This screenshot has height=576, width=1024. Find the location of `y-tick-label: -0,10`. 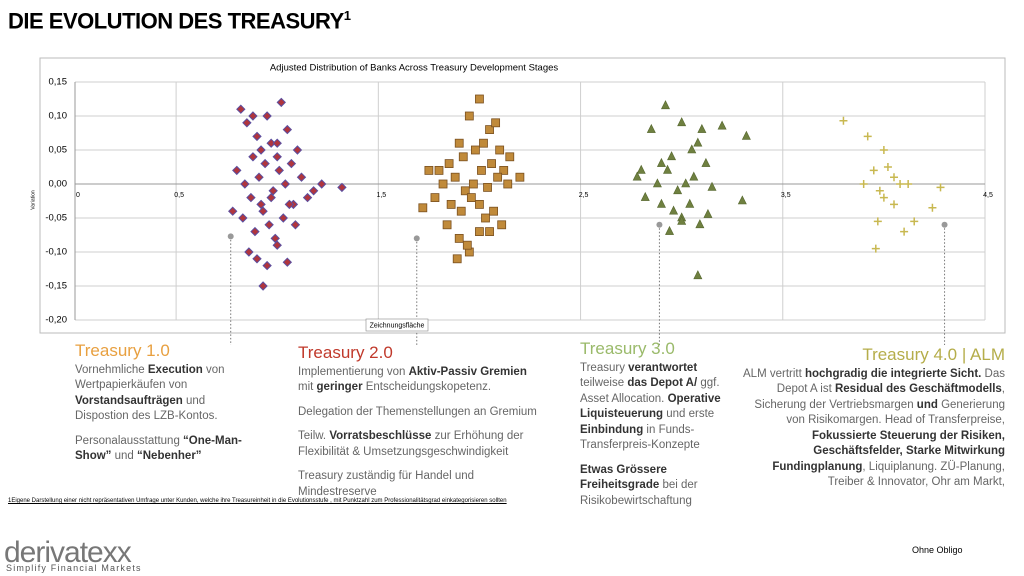

y-tick-label: -0,10 is located at coordinates (56, 252).